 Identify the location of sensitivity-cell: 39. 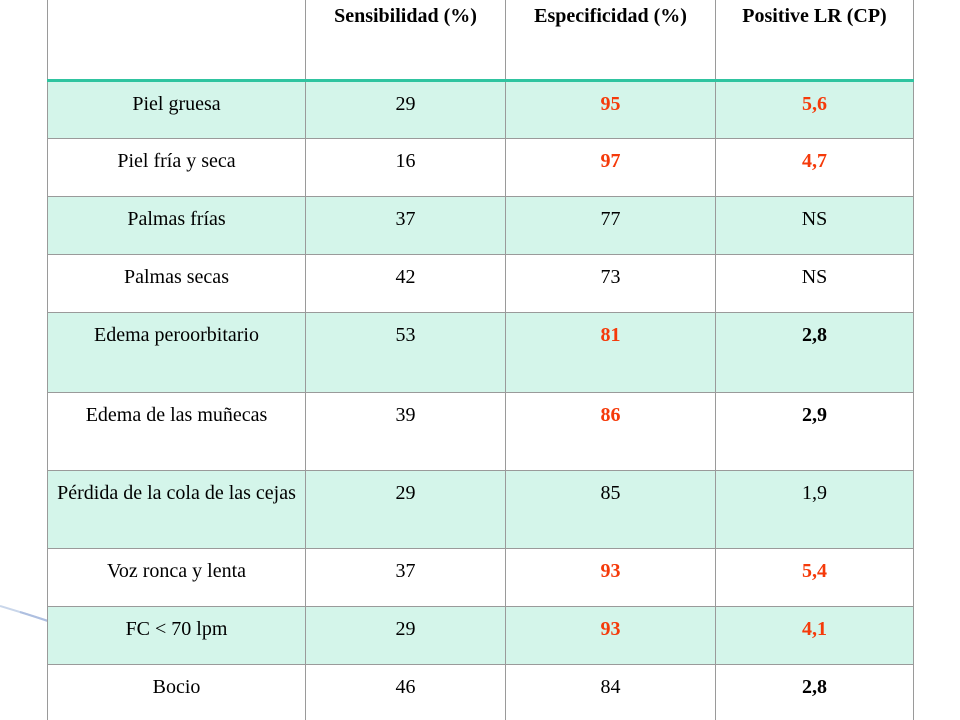
(405, 431).